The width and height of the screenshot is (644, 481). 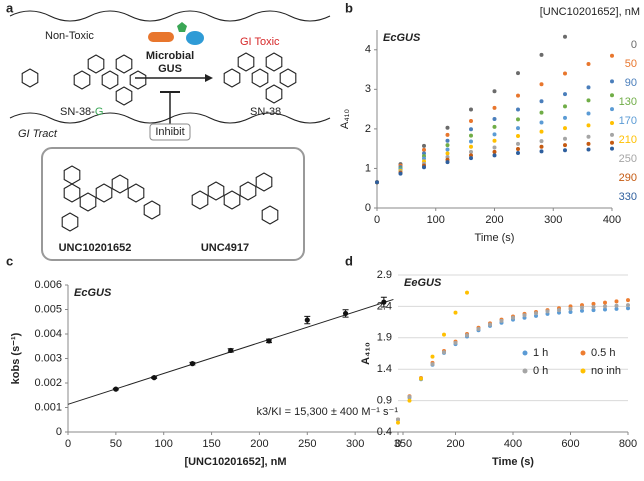 I want to click on x-axis-title: Time (s), so click(x=513, y=462).